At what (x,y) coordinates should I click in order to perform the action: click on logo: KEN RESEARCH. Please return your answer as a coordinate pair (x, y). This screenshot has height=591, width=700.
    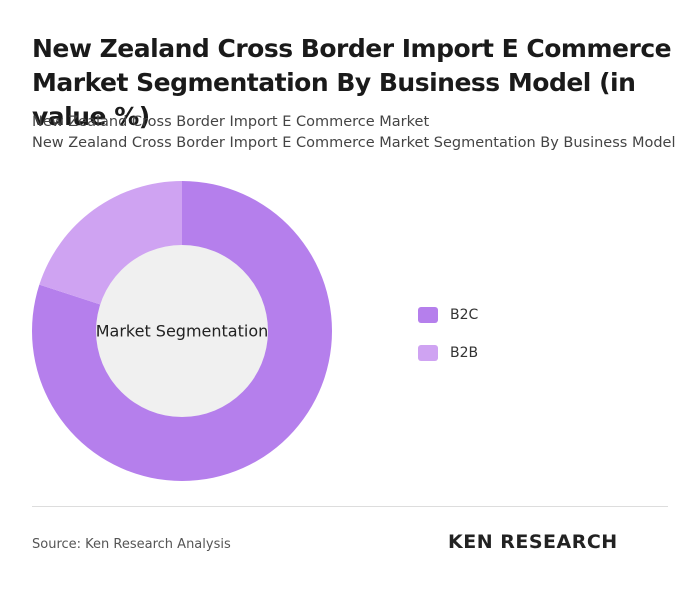
    Looking at the image, I should click on (533, 542).